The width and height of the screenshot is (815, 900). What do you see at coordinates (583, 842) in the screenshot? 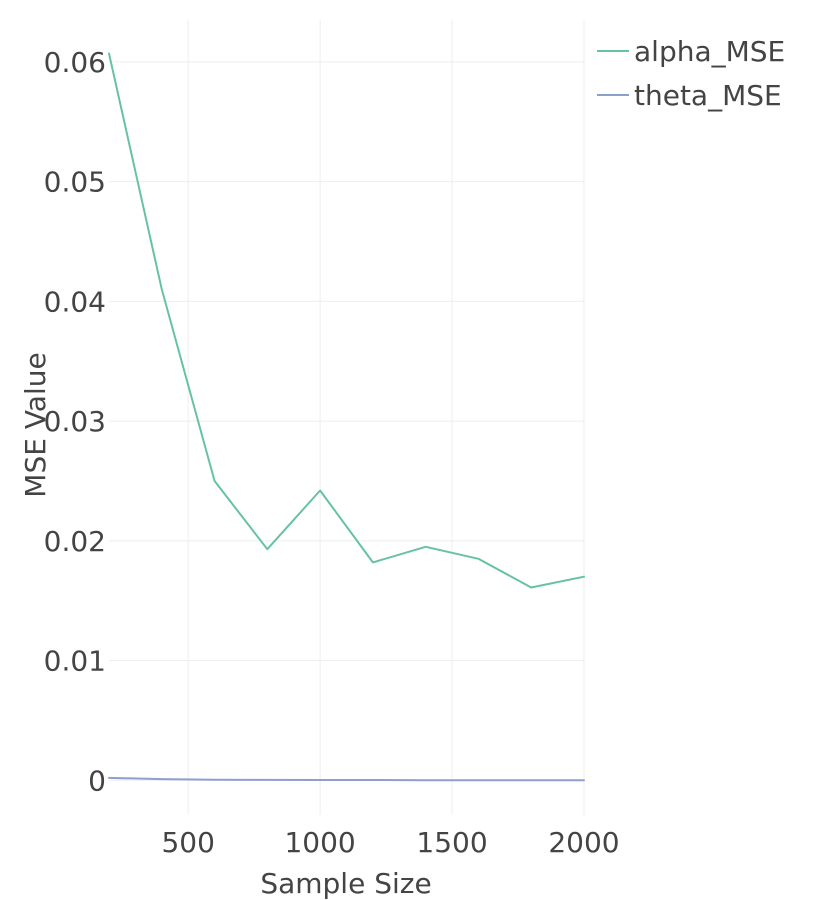
I see `x-tick-label: 2000` at bounding box center [583, 842].